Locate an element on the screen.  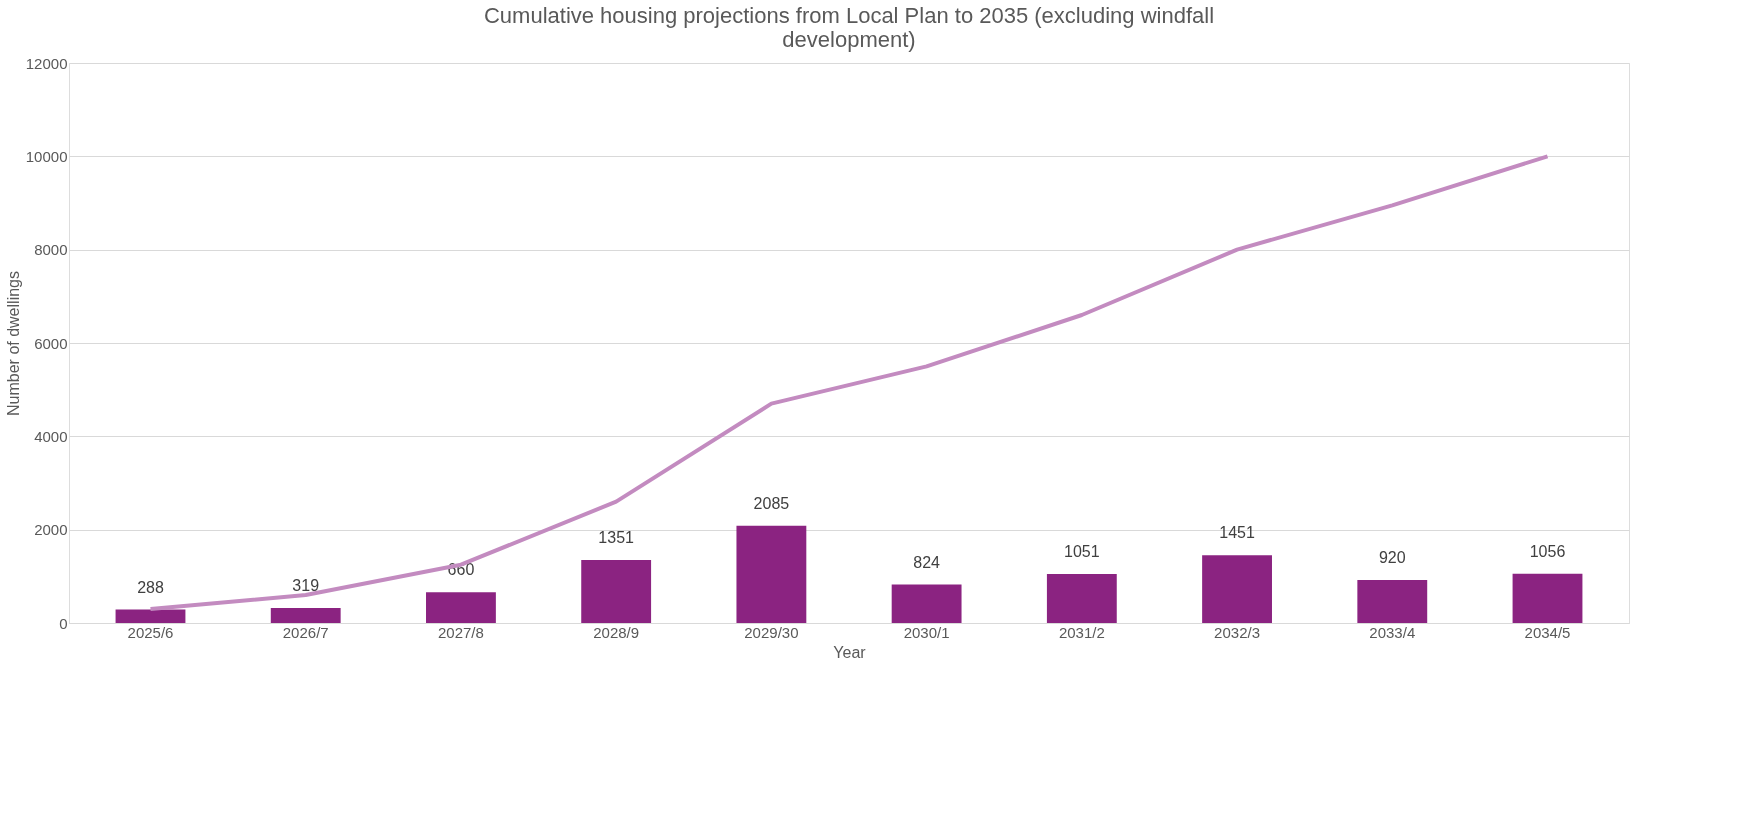
data-label: 319 is located at coordinates (306, 586).